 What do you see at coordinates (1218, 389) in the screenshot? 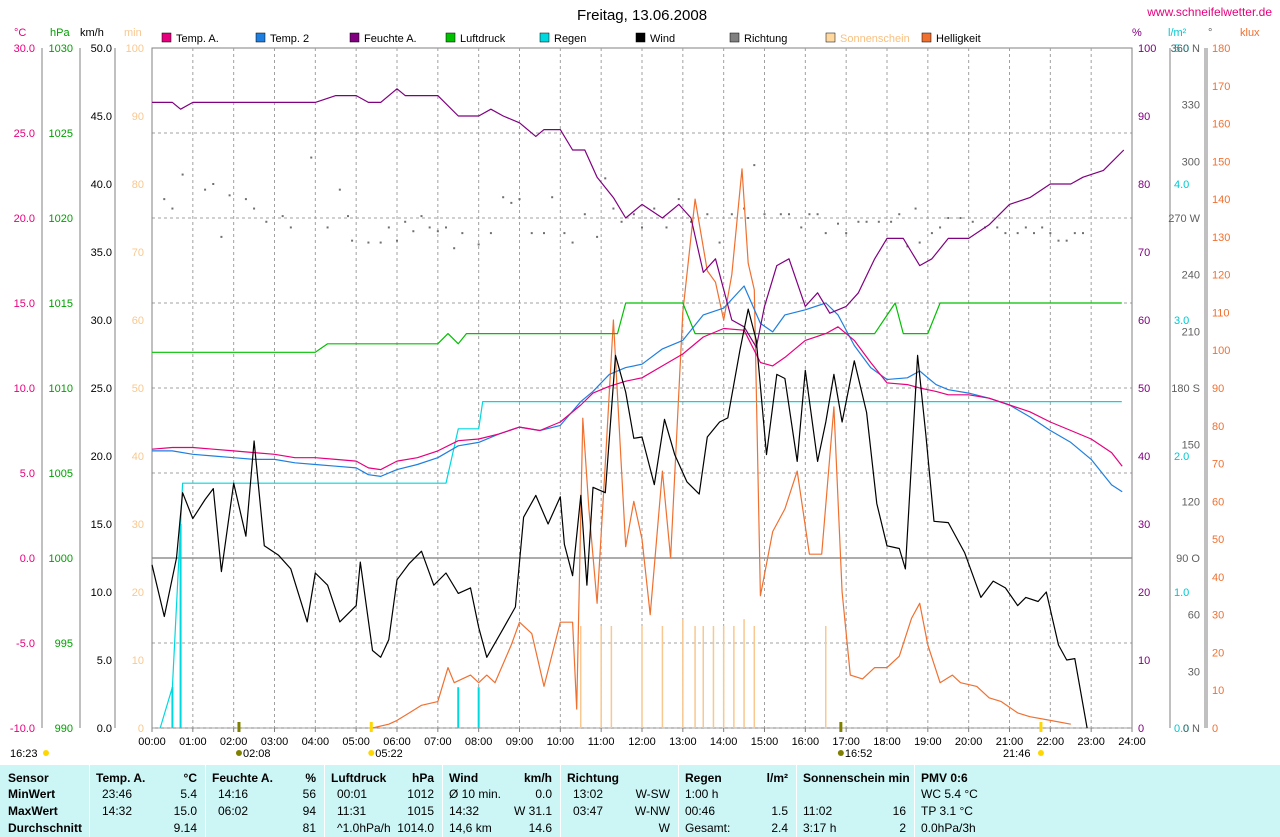
I see `axis-tick-lux: 90` at bounding box center [1218, 389].